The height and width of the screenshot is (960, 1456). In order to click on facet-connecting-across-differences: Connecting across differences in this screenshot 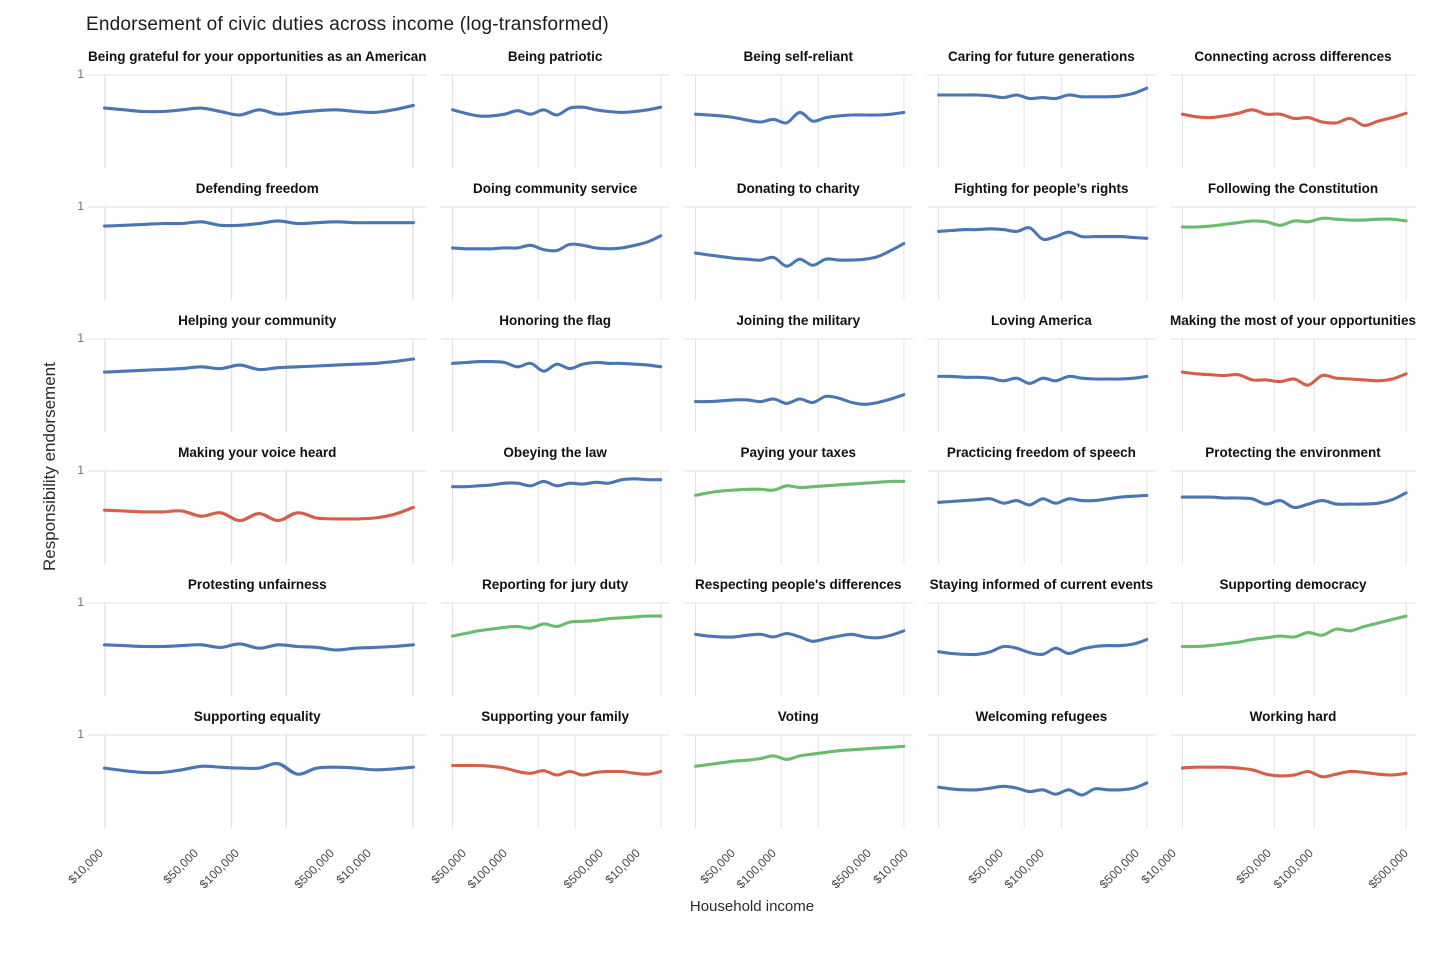, I will do `click(1292, 108)`.